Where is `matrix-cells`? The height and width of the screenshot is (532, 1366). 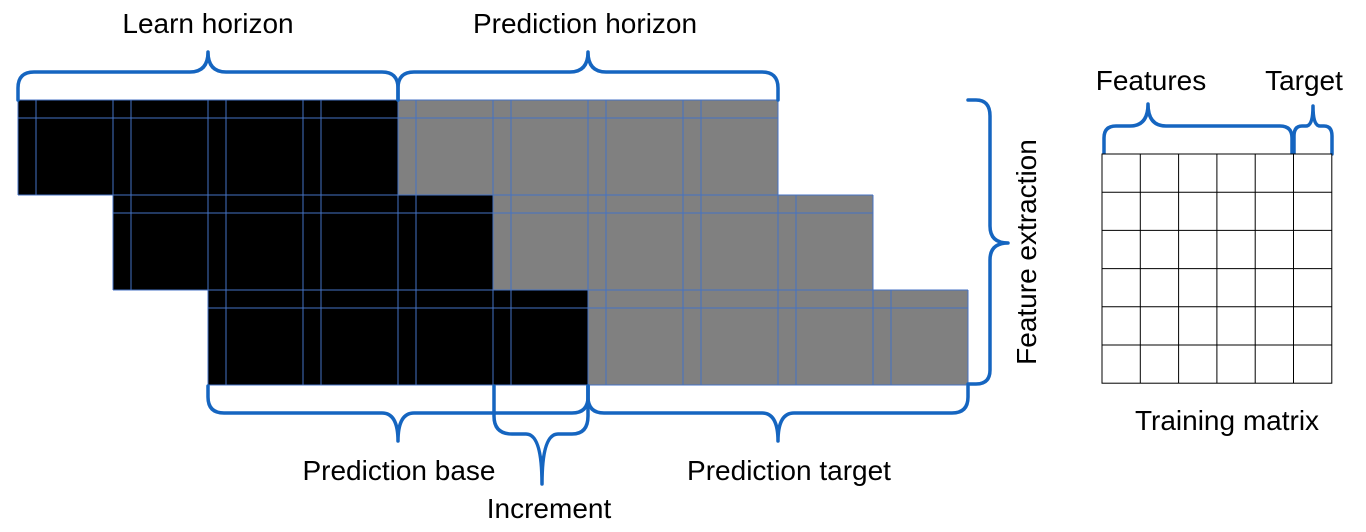 matrix-cells is located at coordinates (1217, 269).